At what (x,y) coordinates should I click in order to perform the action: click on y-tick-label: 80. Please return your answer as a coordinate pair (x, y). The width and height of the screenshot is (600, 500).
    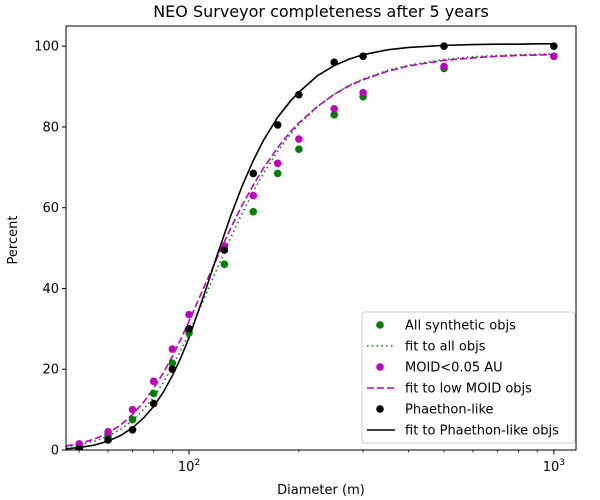
    Looking at the image, I should click on (50, 127).